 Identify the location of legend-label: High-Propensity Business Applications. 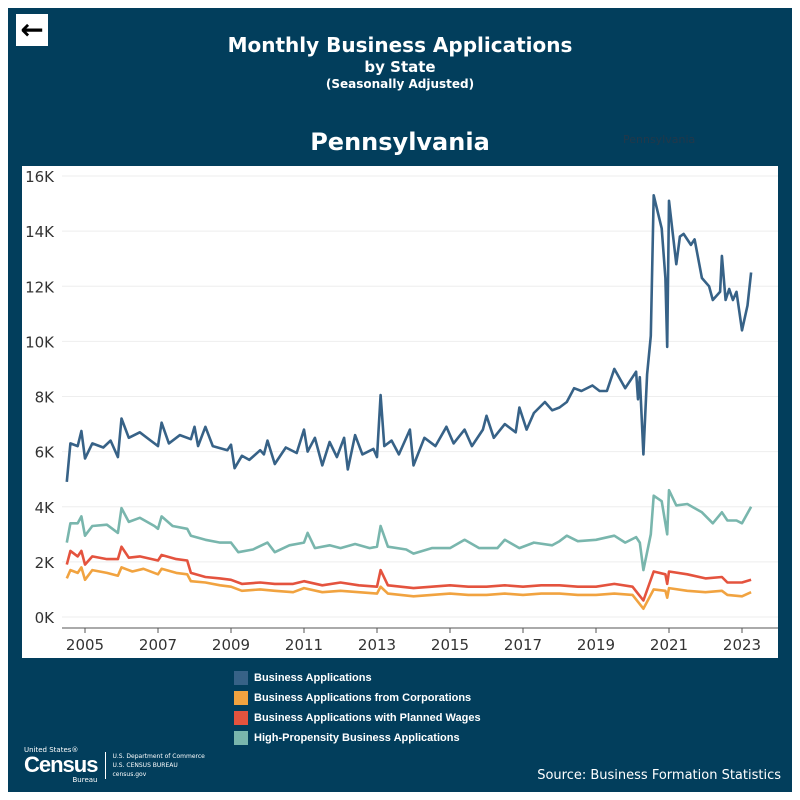
(357, 738).